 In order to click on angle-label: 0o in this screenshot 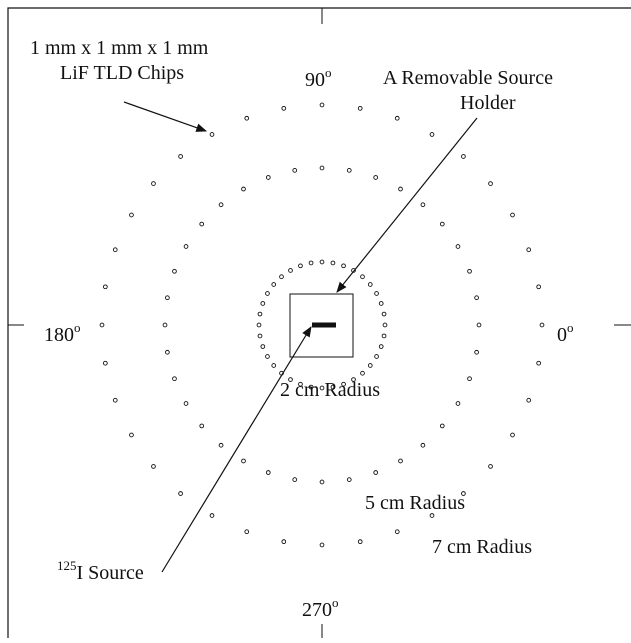, I will do `click(565, 333)`.